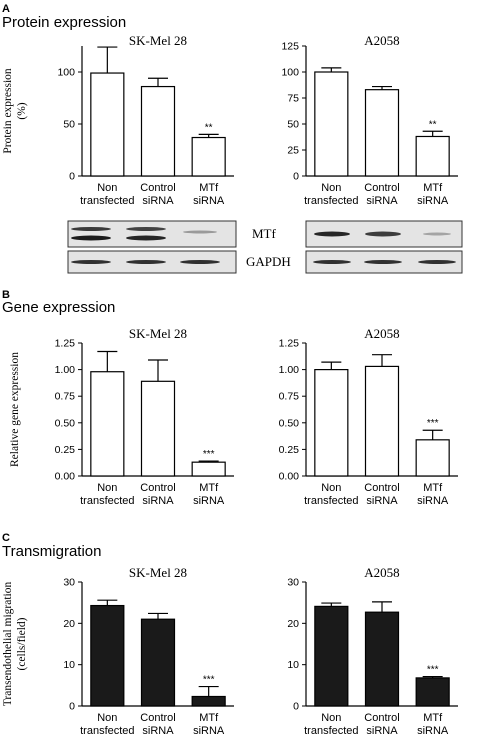 This screenshot has width=480, height=738. I want to click on panel-letter-b: B, so click(6, 295).